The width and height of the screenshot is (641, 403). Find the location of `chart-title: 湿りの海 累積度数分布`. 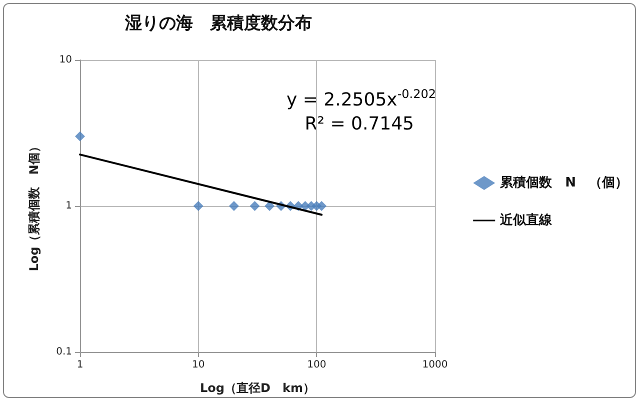

chart-title: 湿りの海 累積度数分布 is located at coordinates (218, 24).